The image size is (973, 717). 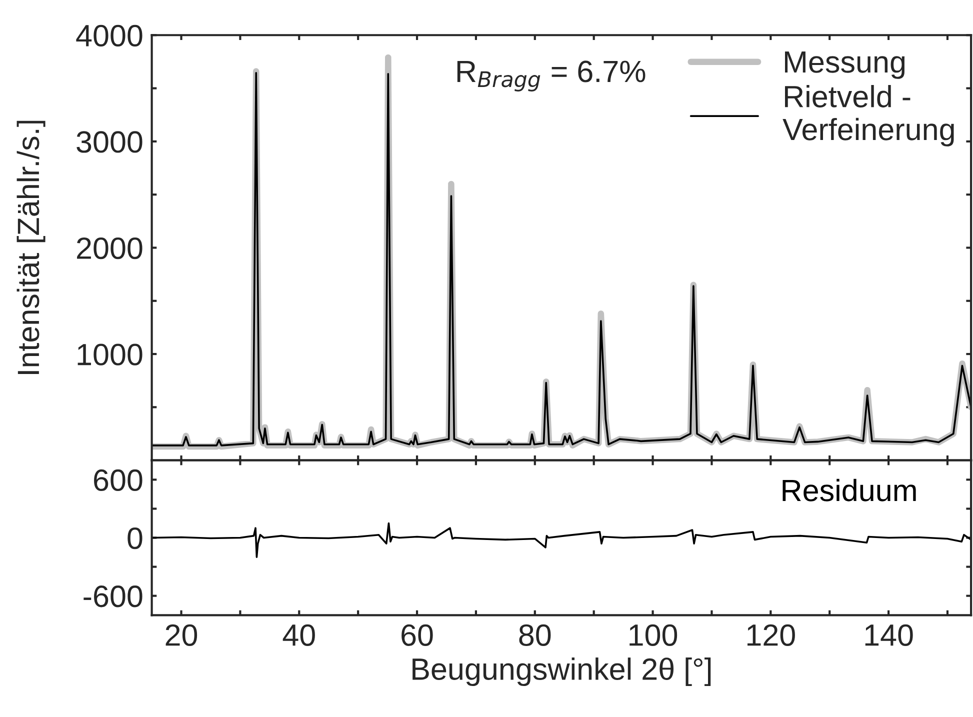 What do you see at coordinates (561, 672) in the screenshot?
I see `x-axis-title: Beugungswinkel 2θ [°]` at bounding box center [561, 672].